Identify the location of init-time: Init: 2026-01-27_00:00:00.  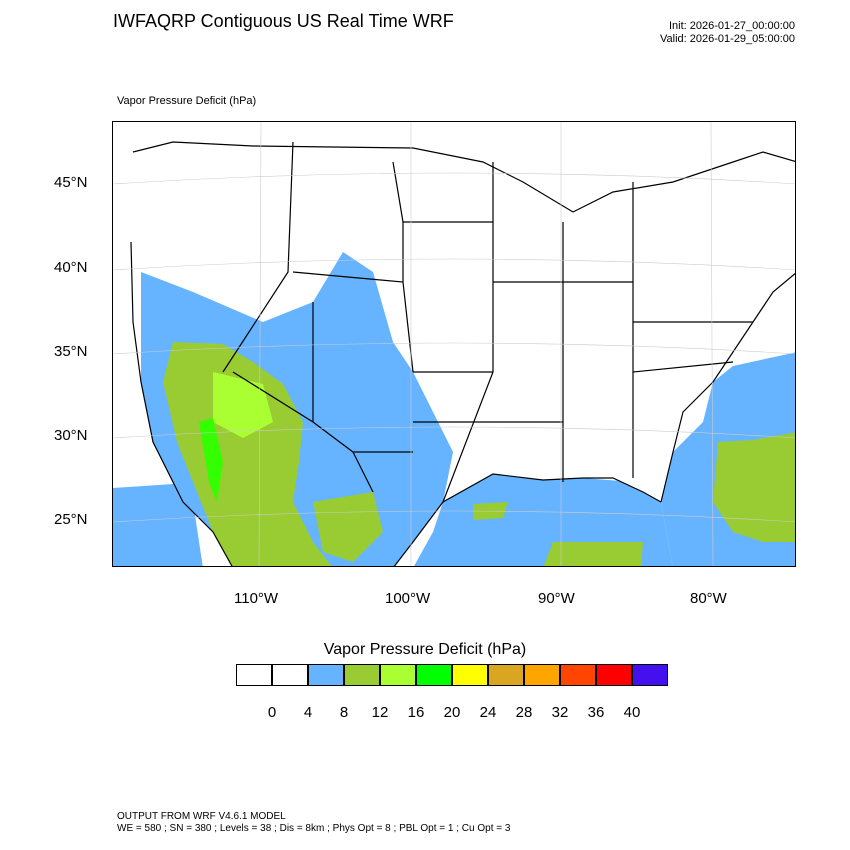
(732, 26).